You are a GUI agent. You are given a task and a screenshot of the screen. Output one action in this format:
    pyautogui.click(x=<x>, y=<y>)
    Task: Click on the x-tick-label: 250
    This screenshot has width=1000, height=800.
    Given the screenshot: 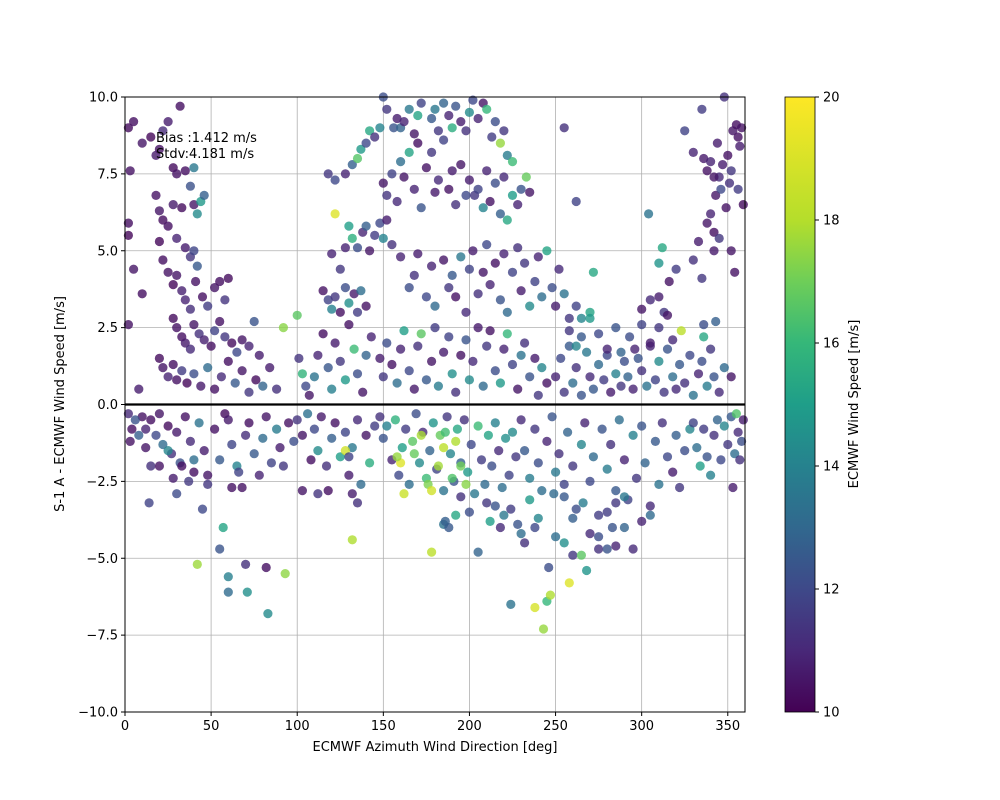 What is the action you would take?
    pyautogui.click(x=555, y=726)
    